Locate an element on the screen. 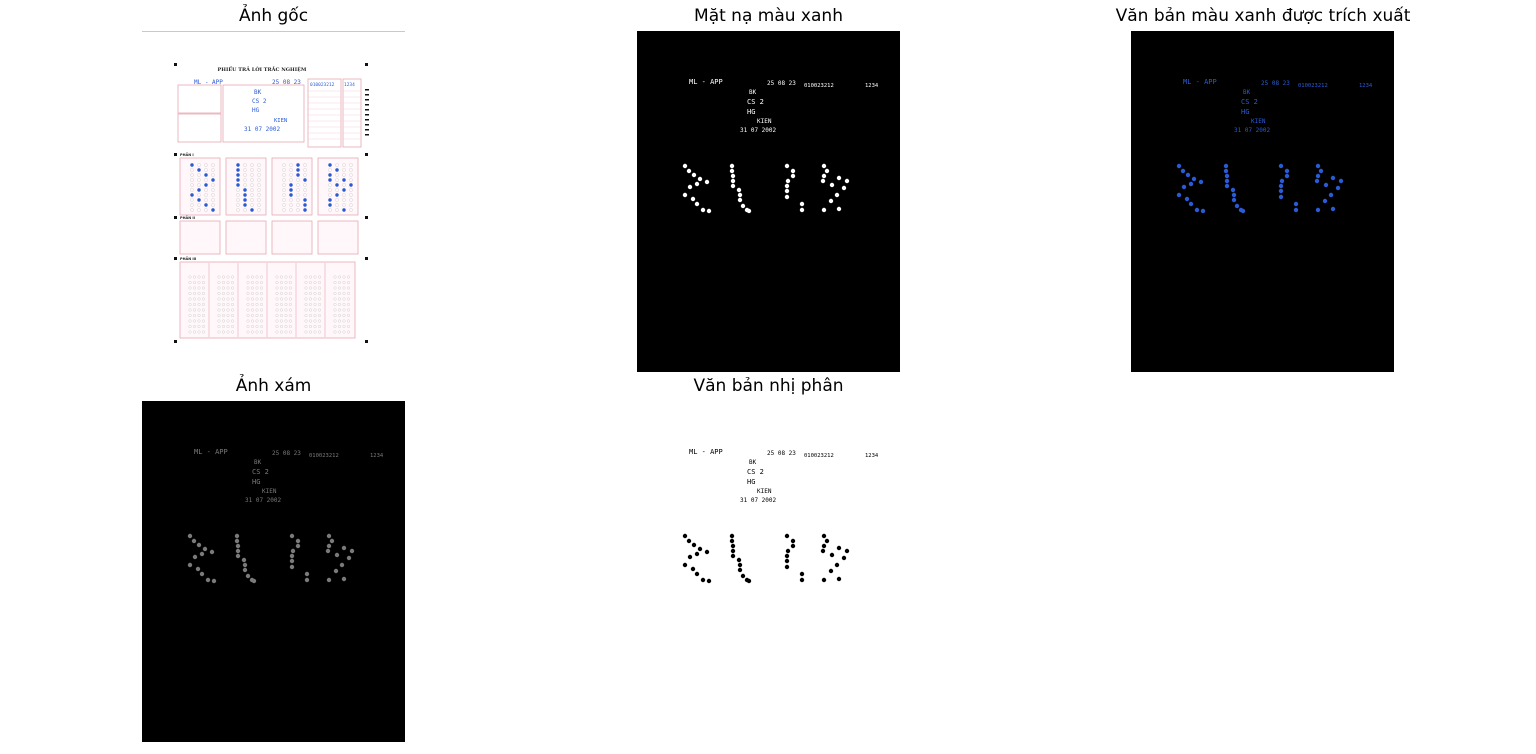 The width and height of the screenshot is (1536, 754). blue-text-text-code: 1234 is located at coordinates (1366, 86).